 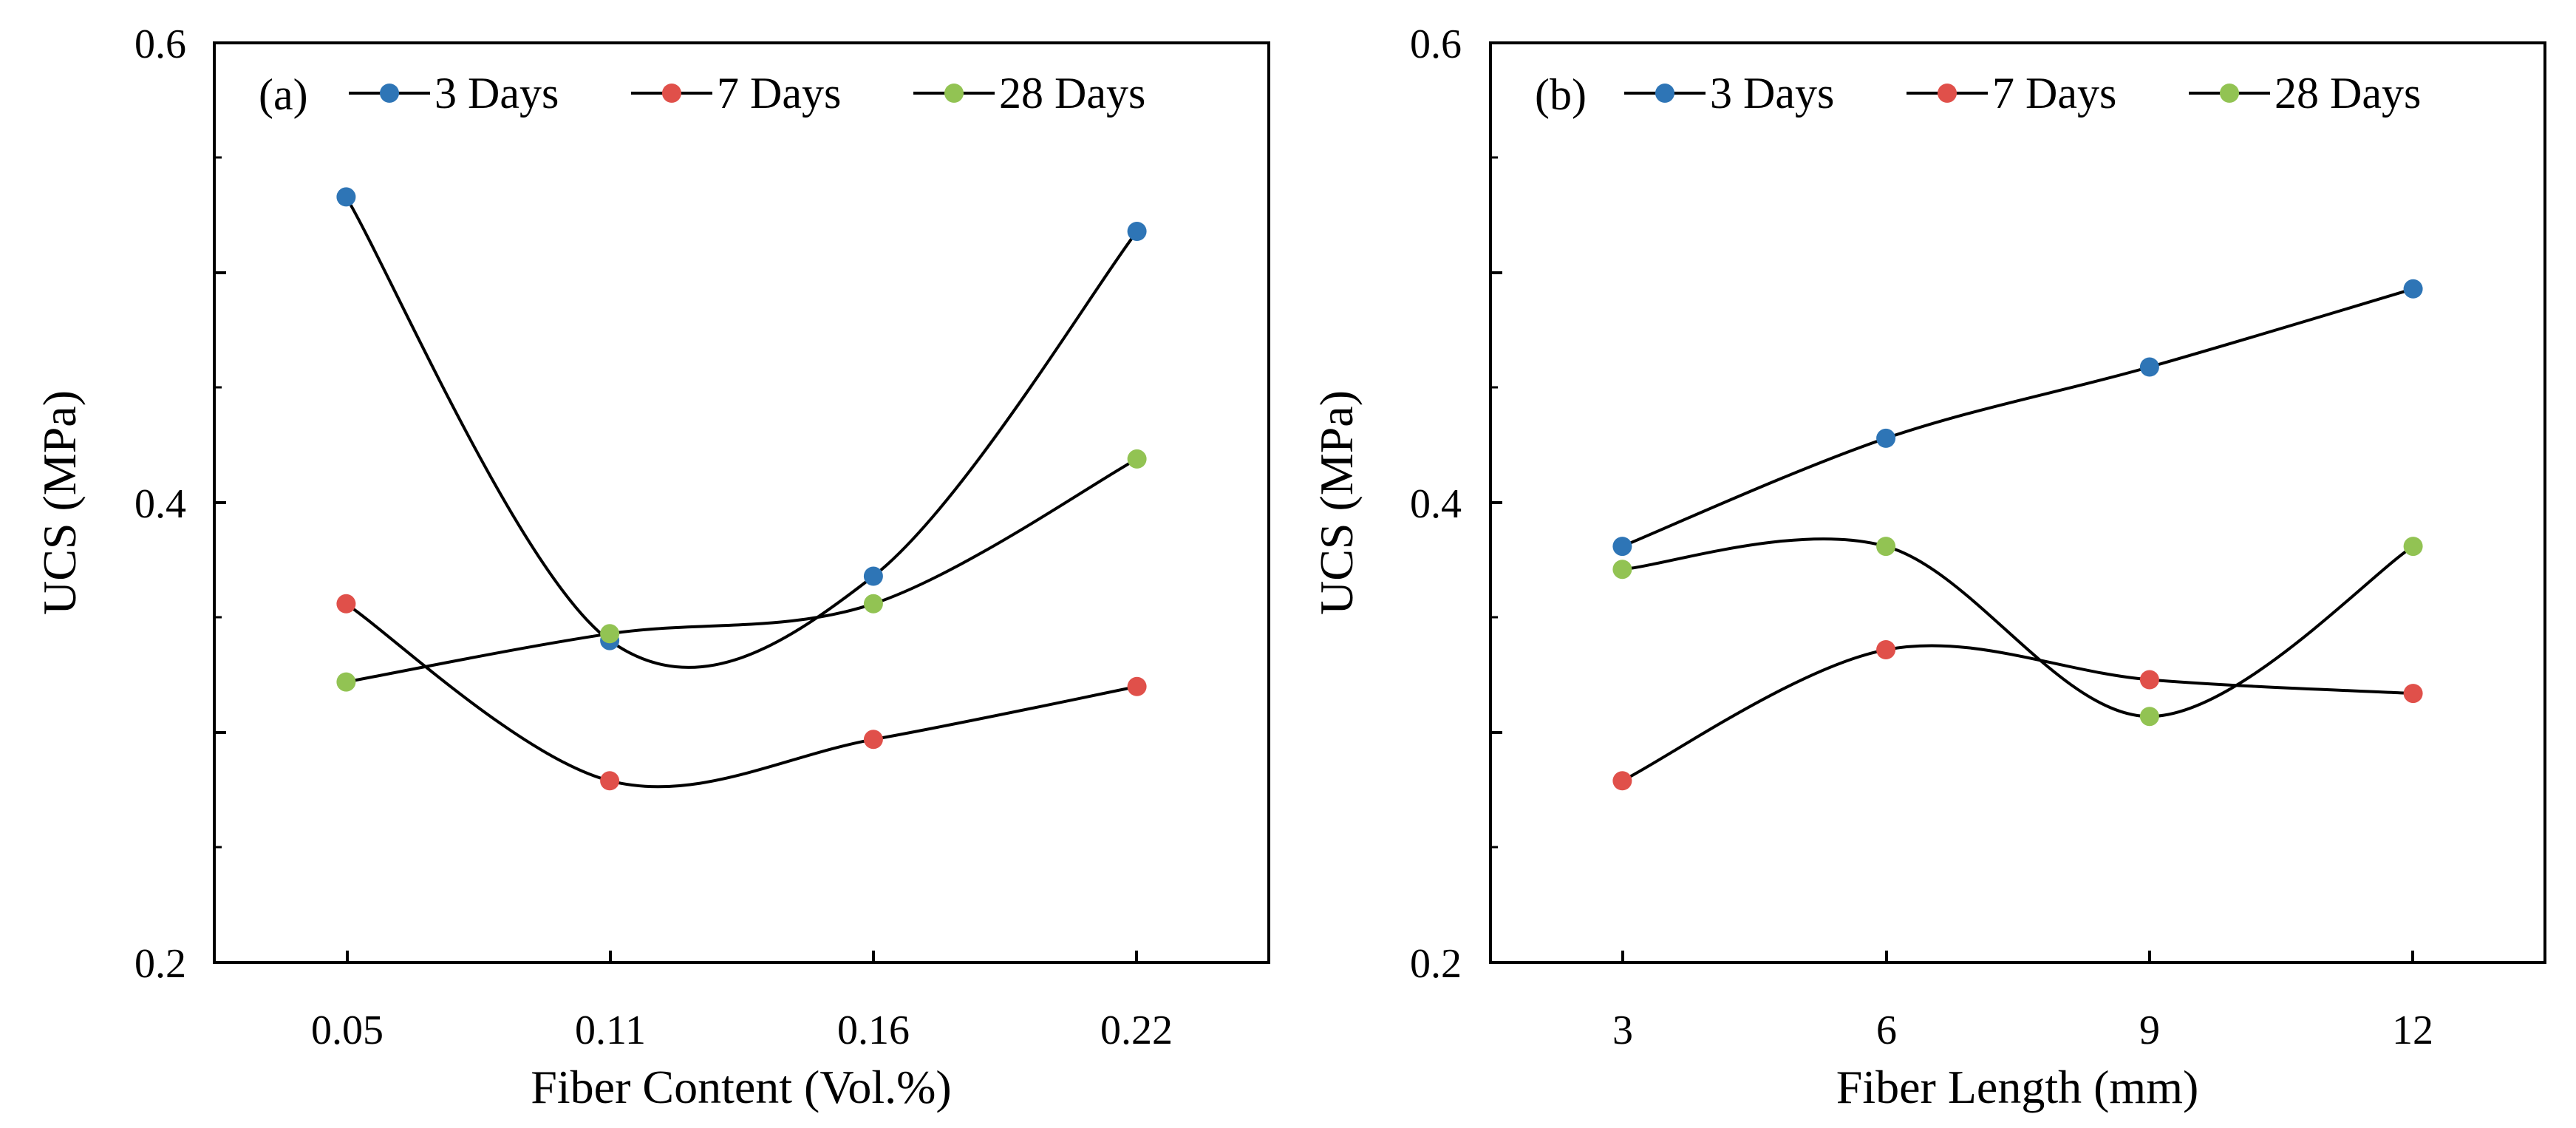 I want to click on x-tick-label: 3, so click(x=1622, y=1031).